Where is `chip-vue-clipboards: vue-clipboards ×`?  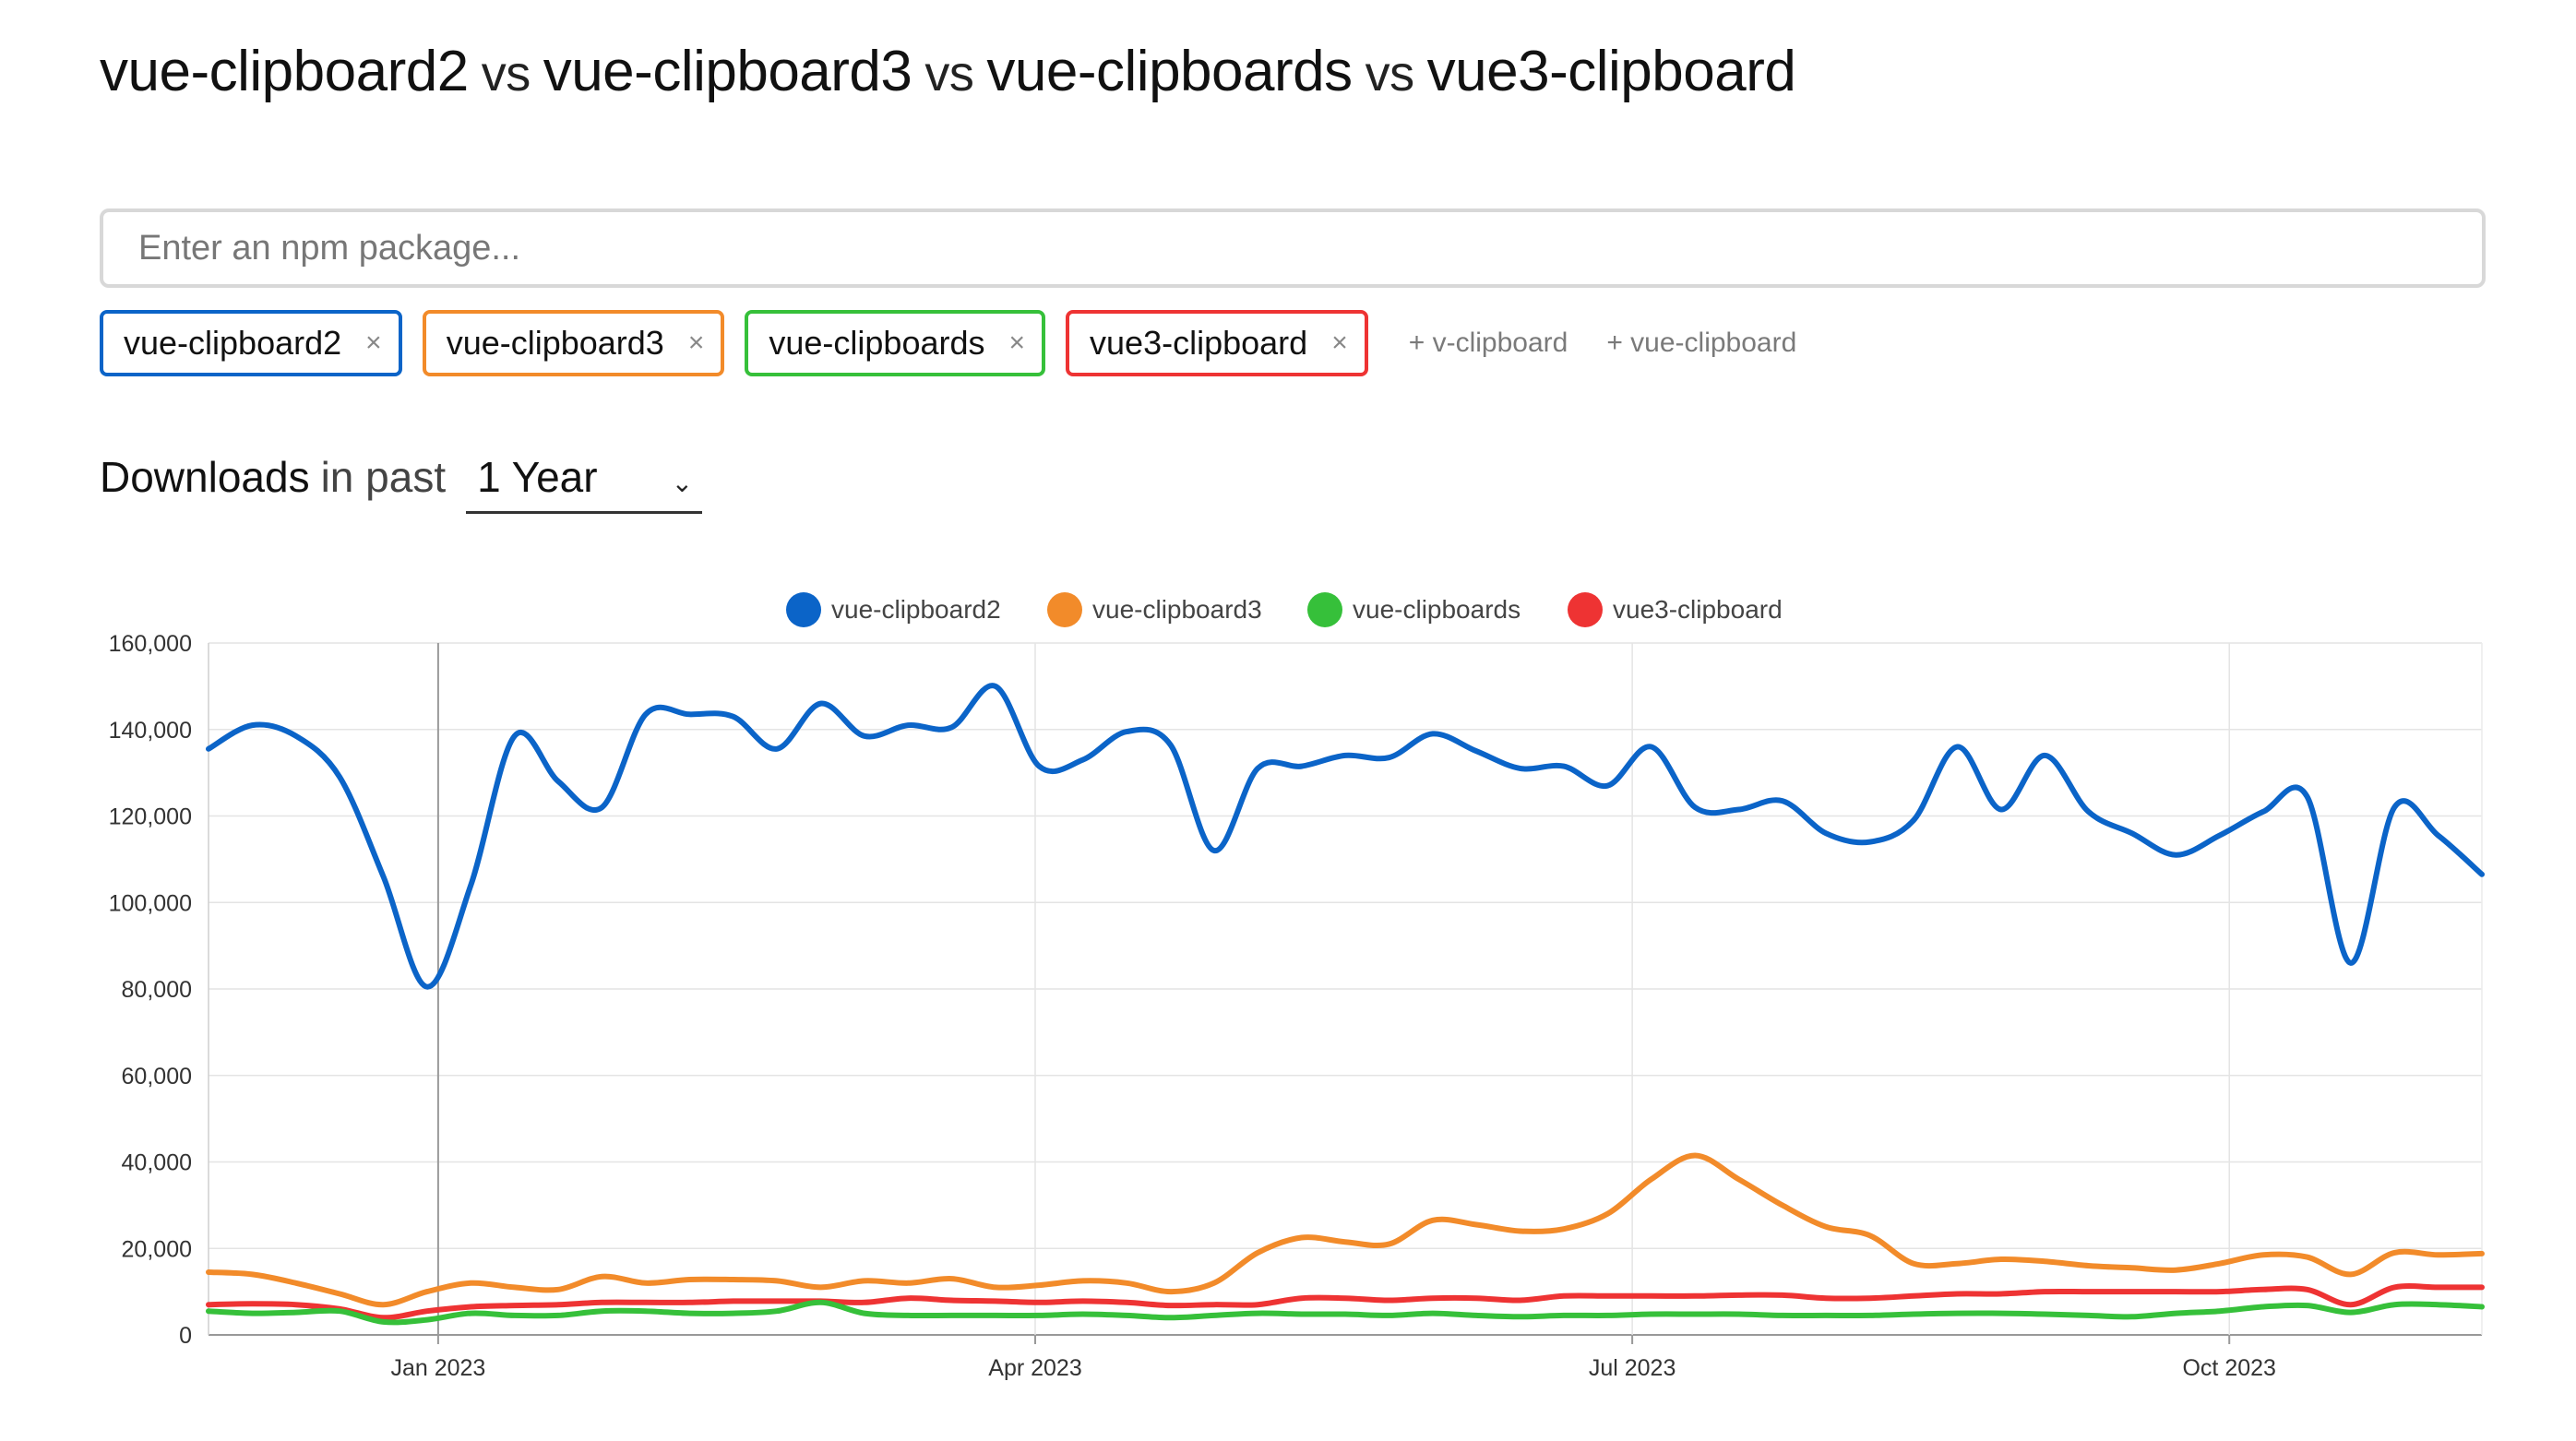 chip-vue-clipboards: vue-clipboards × is located at coordinates (896, 343).